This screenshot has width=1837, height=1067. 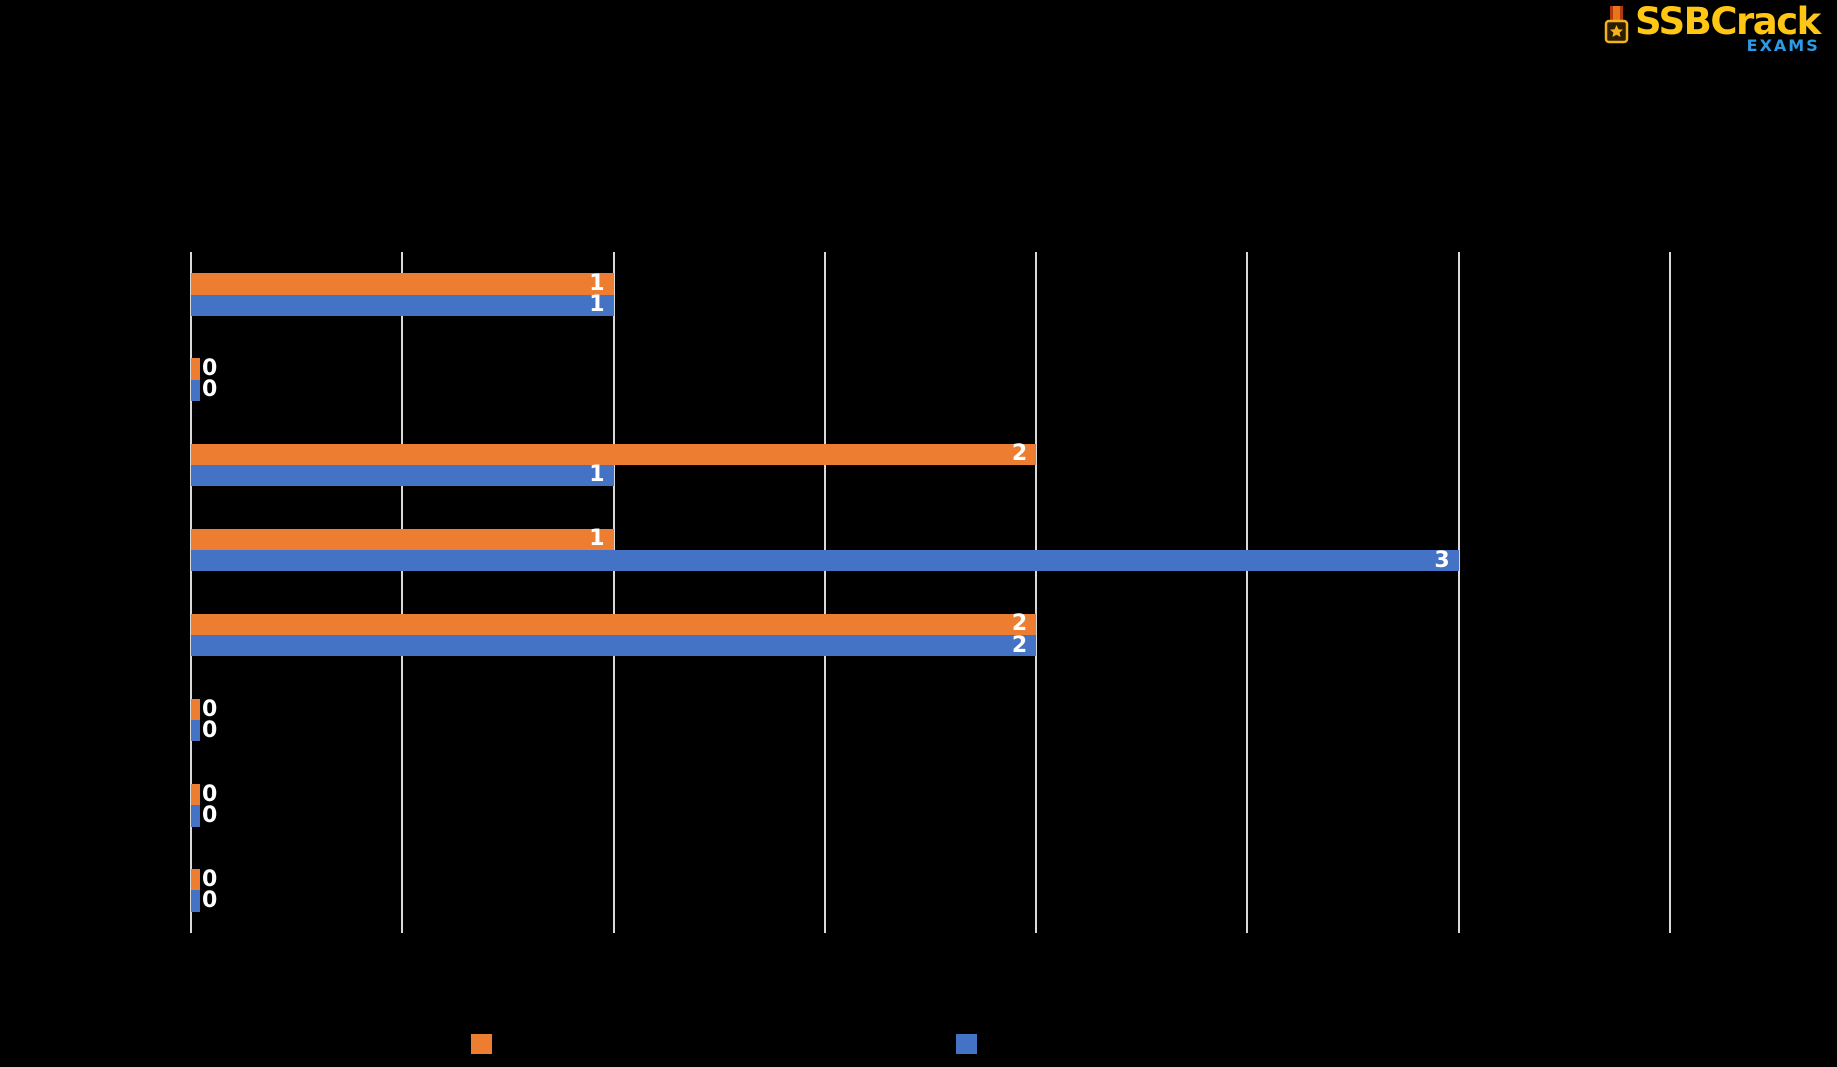 I want to click on brand-logo: SSBCrack EXAMS, so click(x=1710, y=27).